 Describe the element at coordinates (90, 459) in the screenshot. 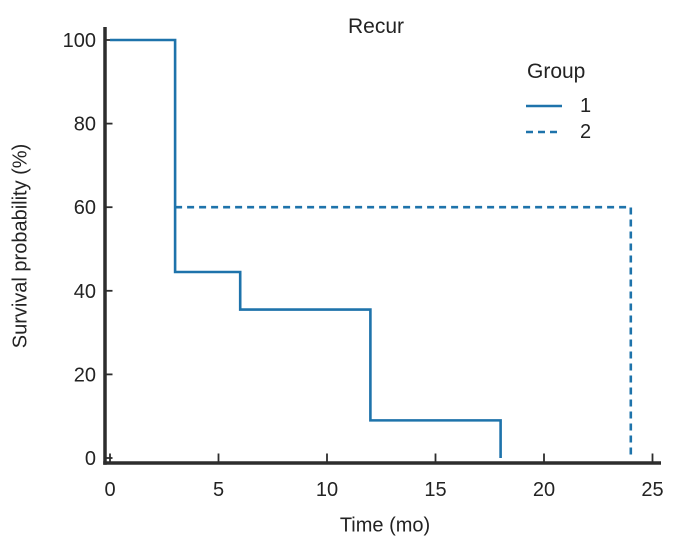

I see `y-tick-label: 0` at that location.